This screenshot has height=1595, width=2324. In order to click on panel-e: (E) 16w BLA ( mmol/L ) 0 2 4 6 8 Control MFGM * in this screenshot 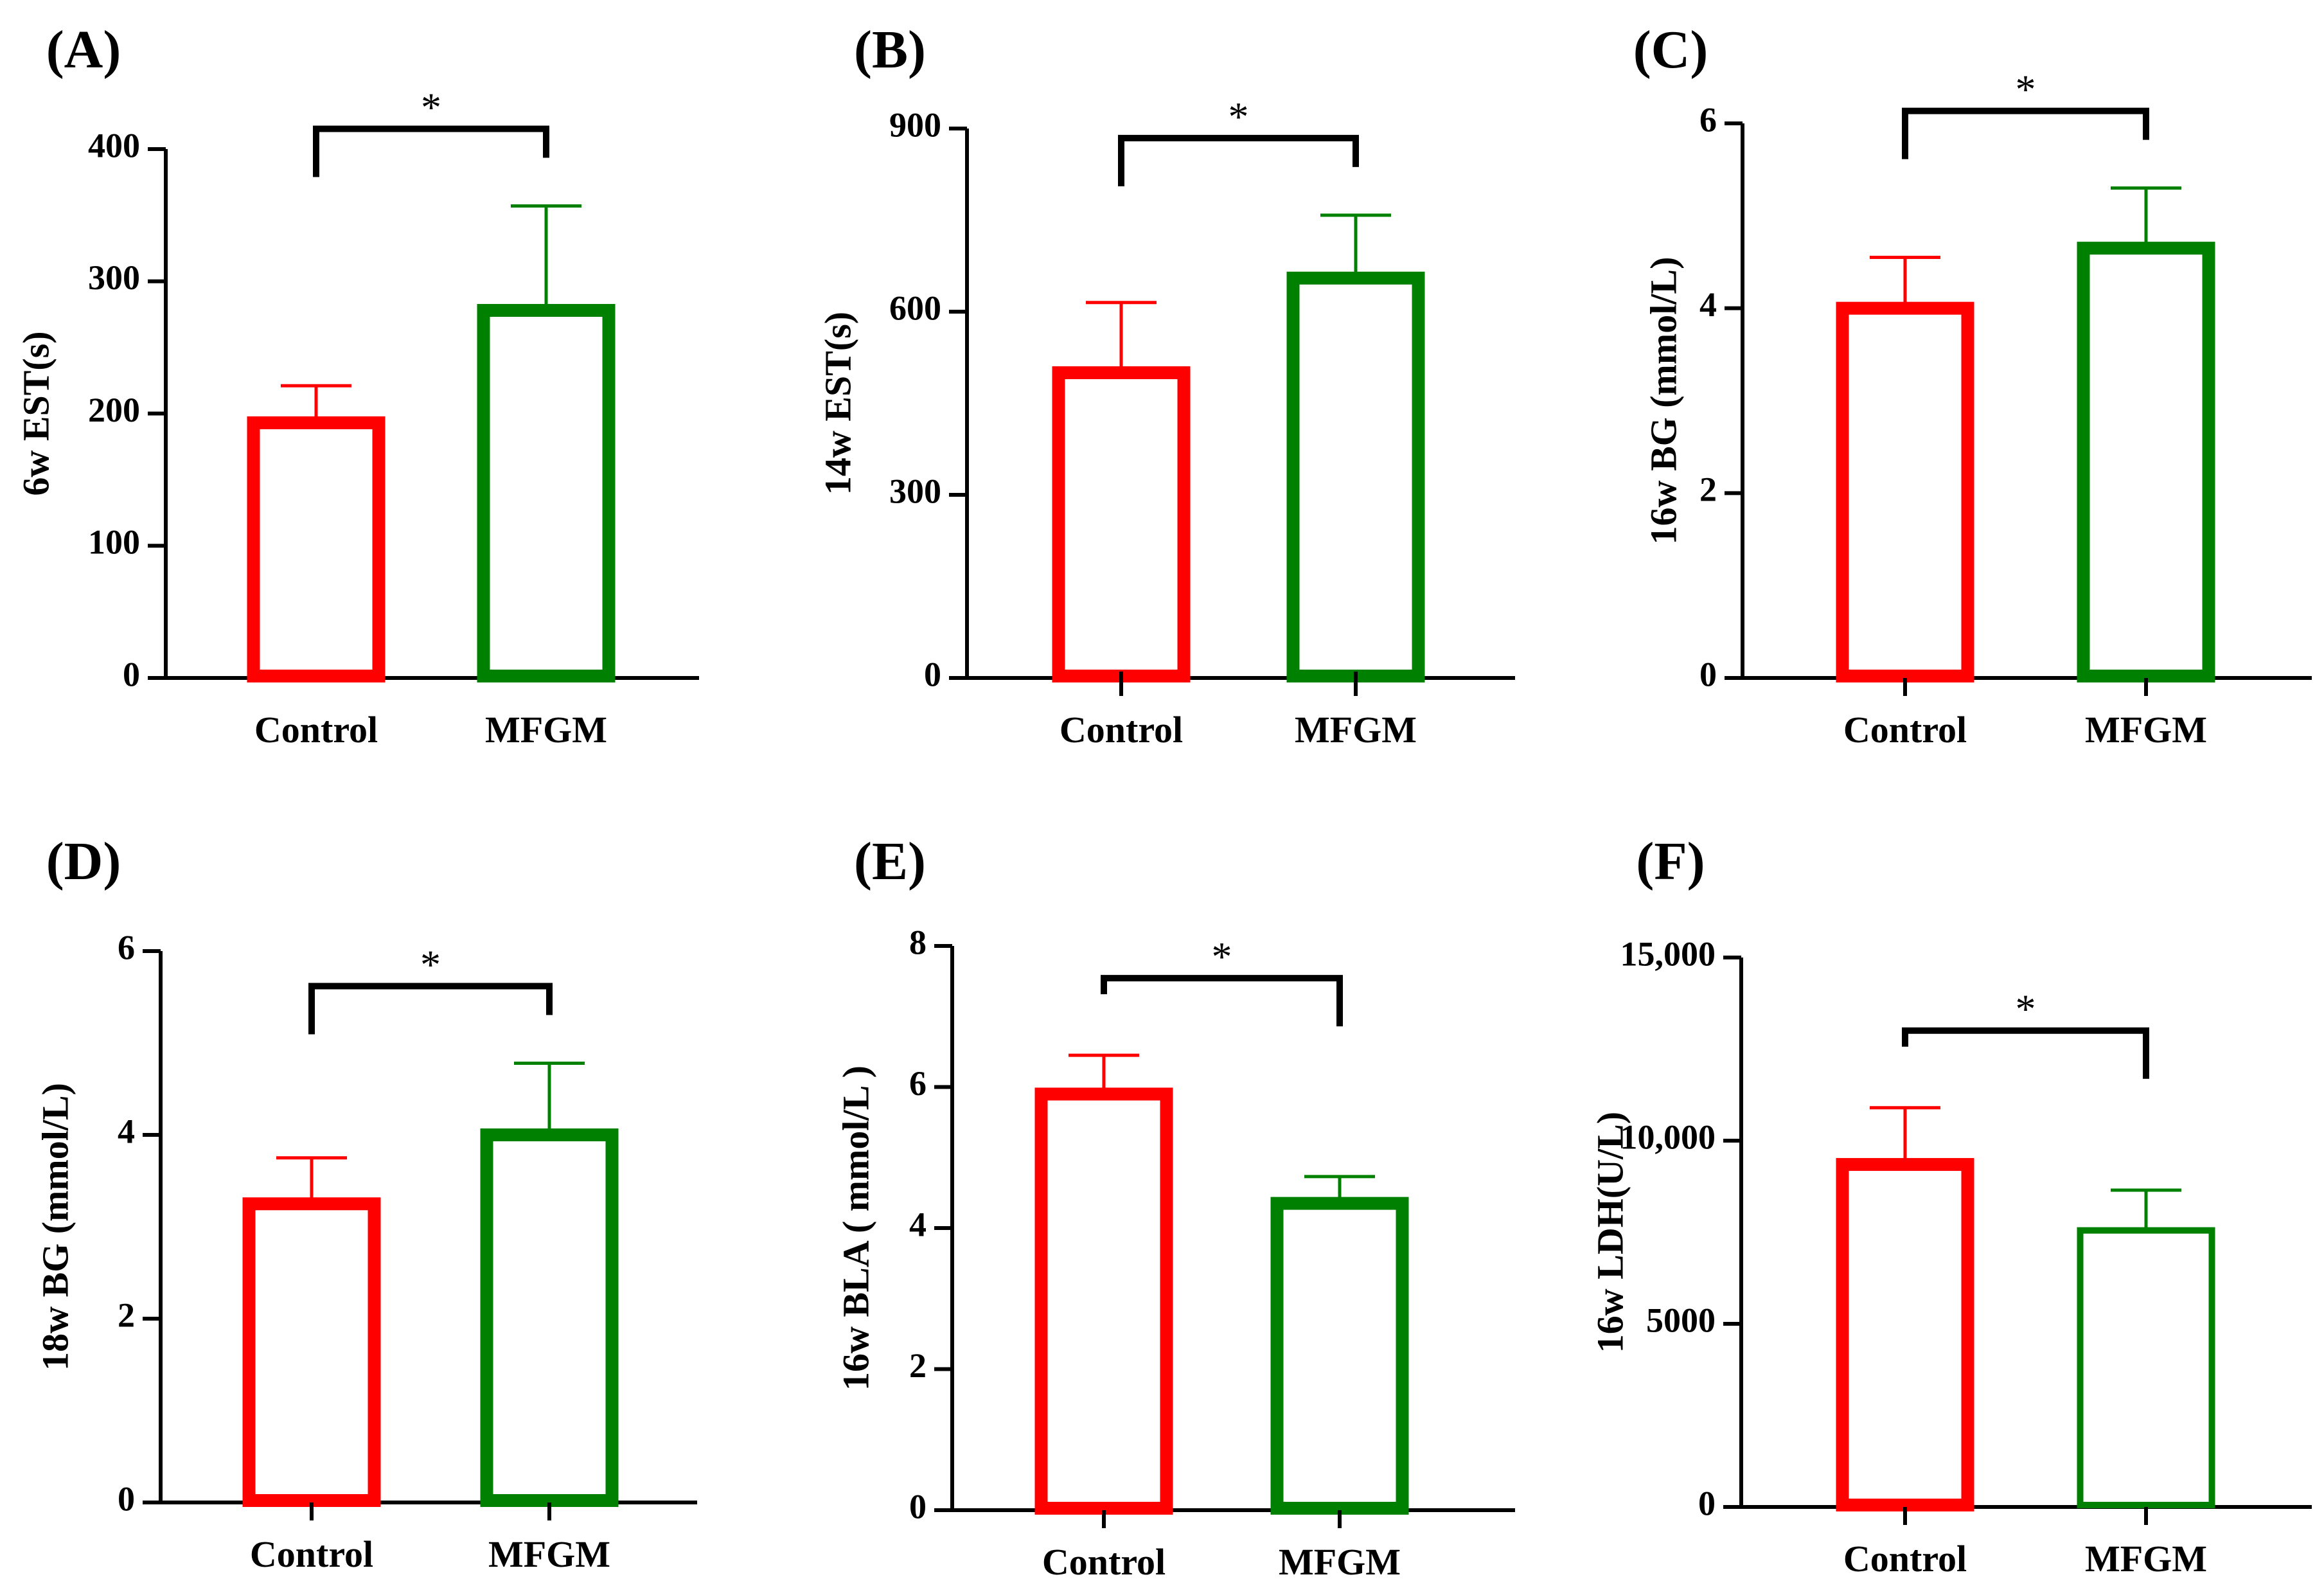, I will do `click(1175, 1208)`.